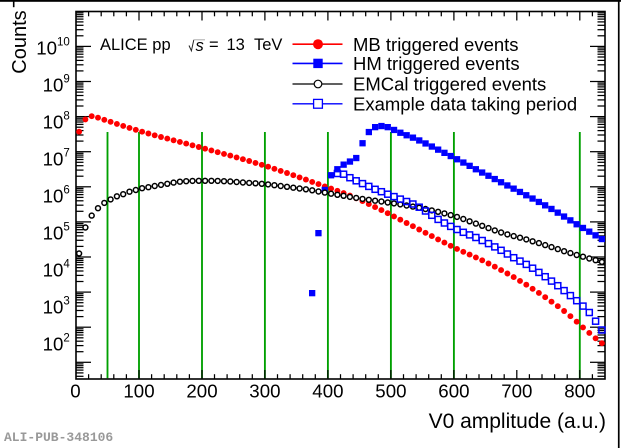  What do you see at coordinates (135, 45) in the screenshot?
I see `svg-text: ALICE pp` at bounding box center [135, 45].